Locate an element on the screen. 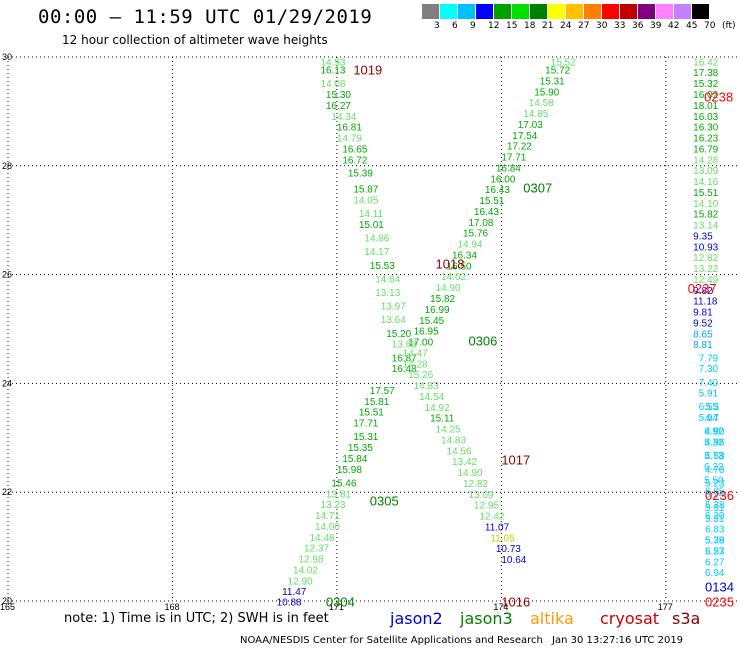 Image resolution: width=740 pixels, height=650 pixels. swh-value-s3a: 14.34 is located at coordinates (343, 117).